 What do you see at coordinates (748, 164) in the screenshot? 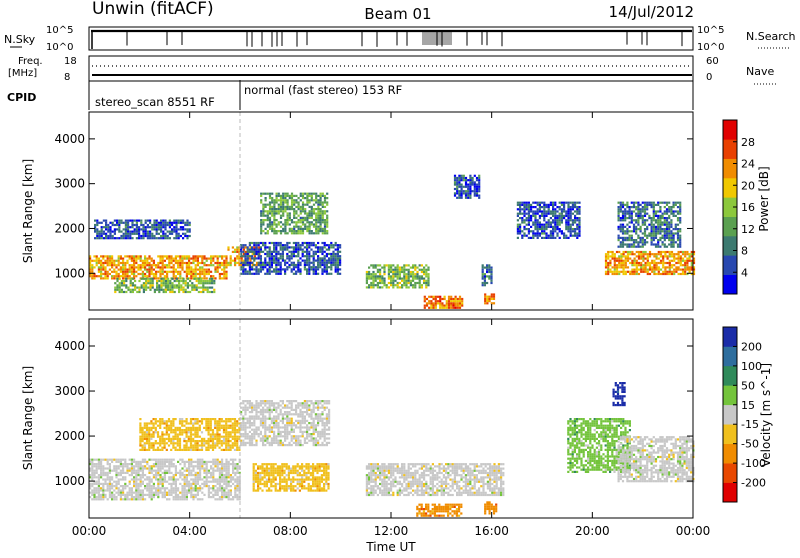
I see `colorbar-tick-label: 24` at bounding box center [748, 164].